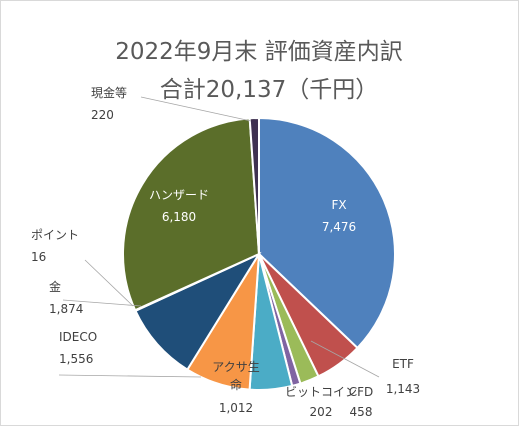 Image resolution: width=519 pixels, height=426 pixels. Describe the element at coordinates (236, 408) in the screenshot. I see `slice-value: 1,012` at that location.